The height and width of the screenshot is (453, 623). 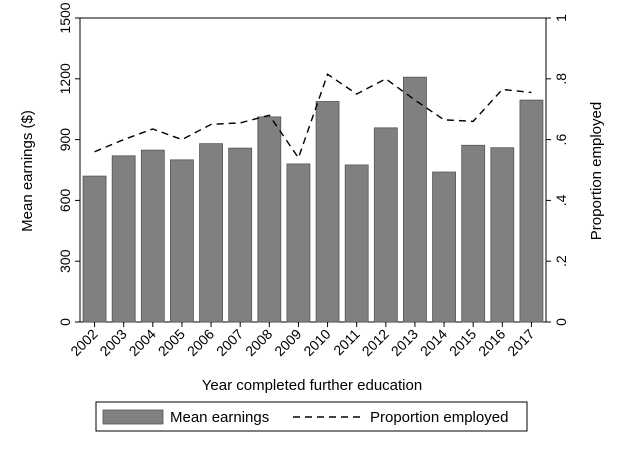 I want to click on bar-2008, so click(x=269, y=219).